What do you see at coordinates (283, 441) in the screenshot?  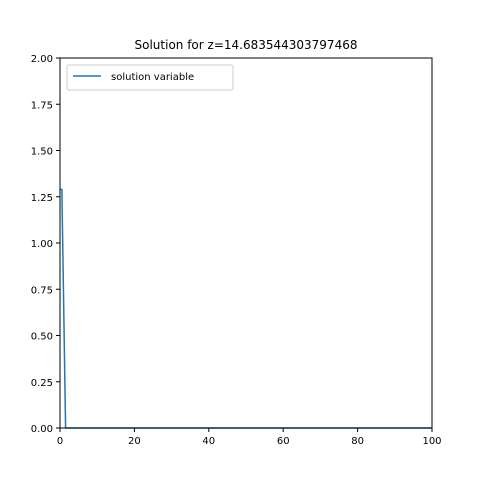 I see `x-tick-label: 60` at bounding box center [283, 441].